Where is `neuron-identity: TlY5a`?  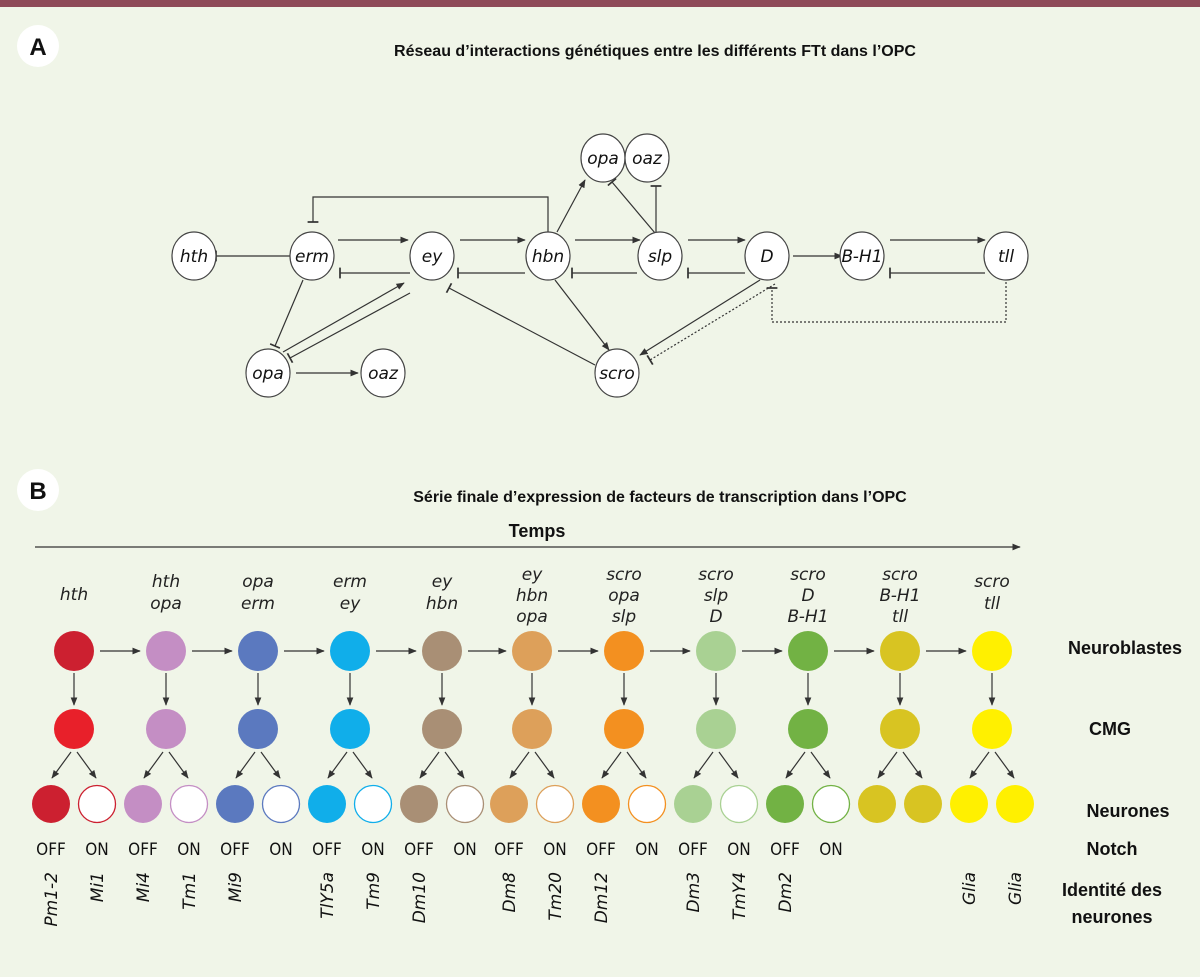
neuron-identity: TlY5a is located at coordinates (328, 895).